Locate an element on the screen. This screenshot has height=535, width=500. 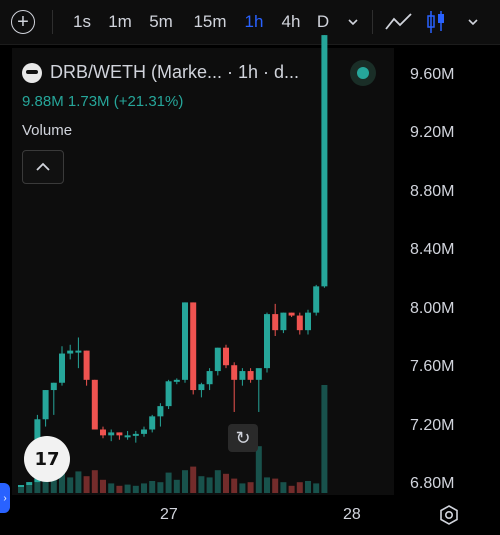
price-tick: 6.80M is located at coordinates (432, 483).